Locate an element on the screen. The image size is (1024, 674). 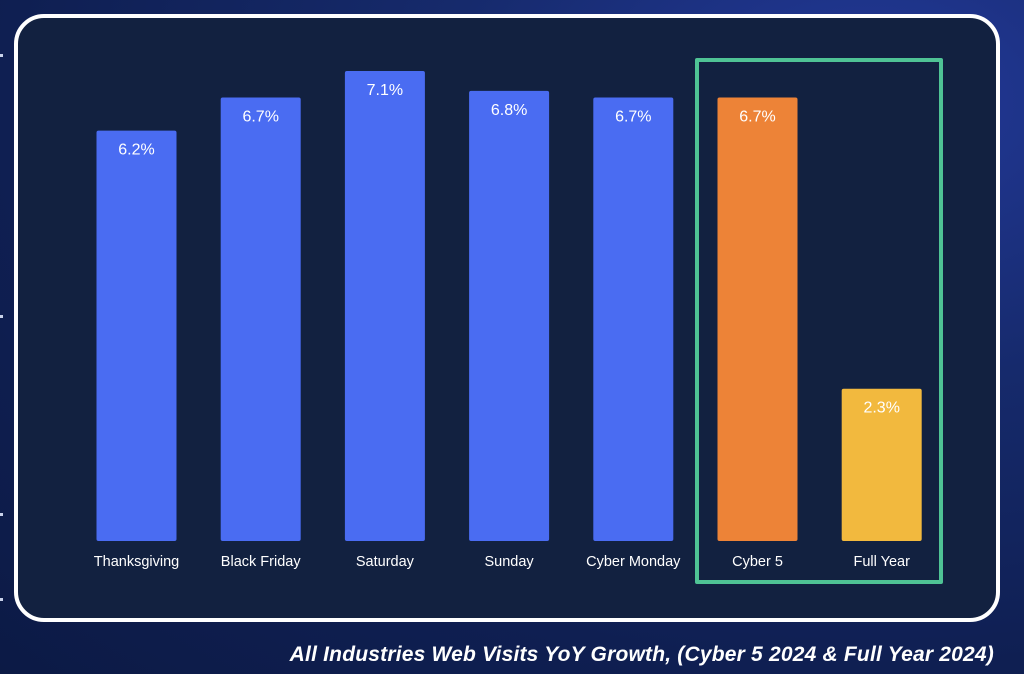
x-tick-label: Full Year is located at coordinates (881, 562).